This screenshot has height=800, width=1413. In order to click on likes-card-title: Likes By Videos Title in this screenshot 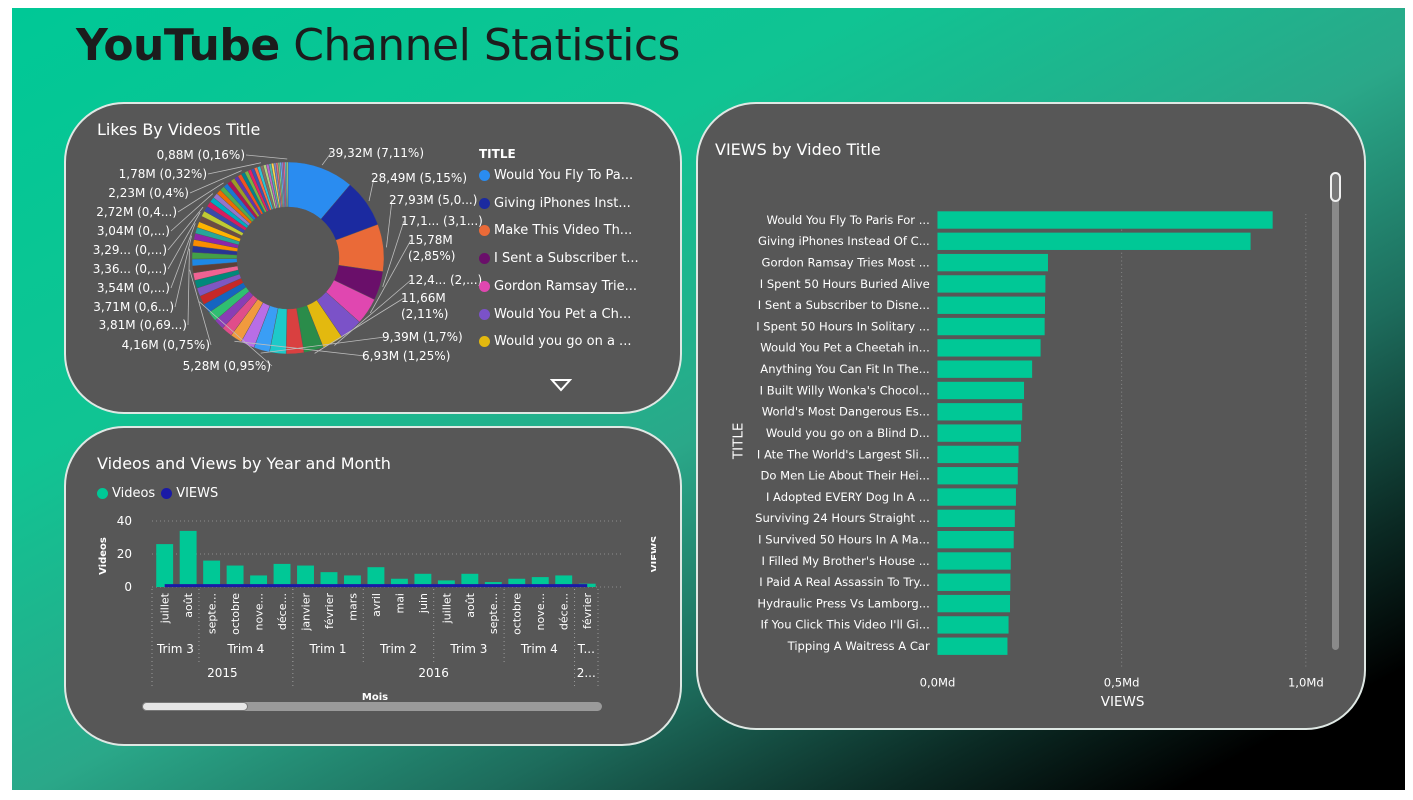, I will do `click(179, 129)`.